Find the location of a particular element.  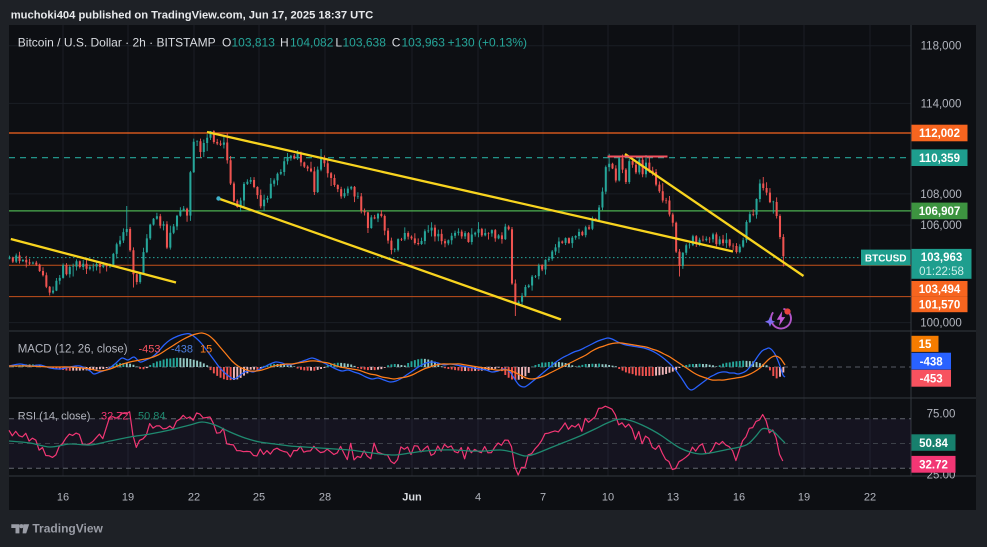

svg-text: C is located at coordinates (396, 43).